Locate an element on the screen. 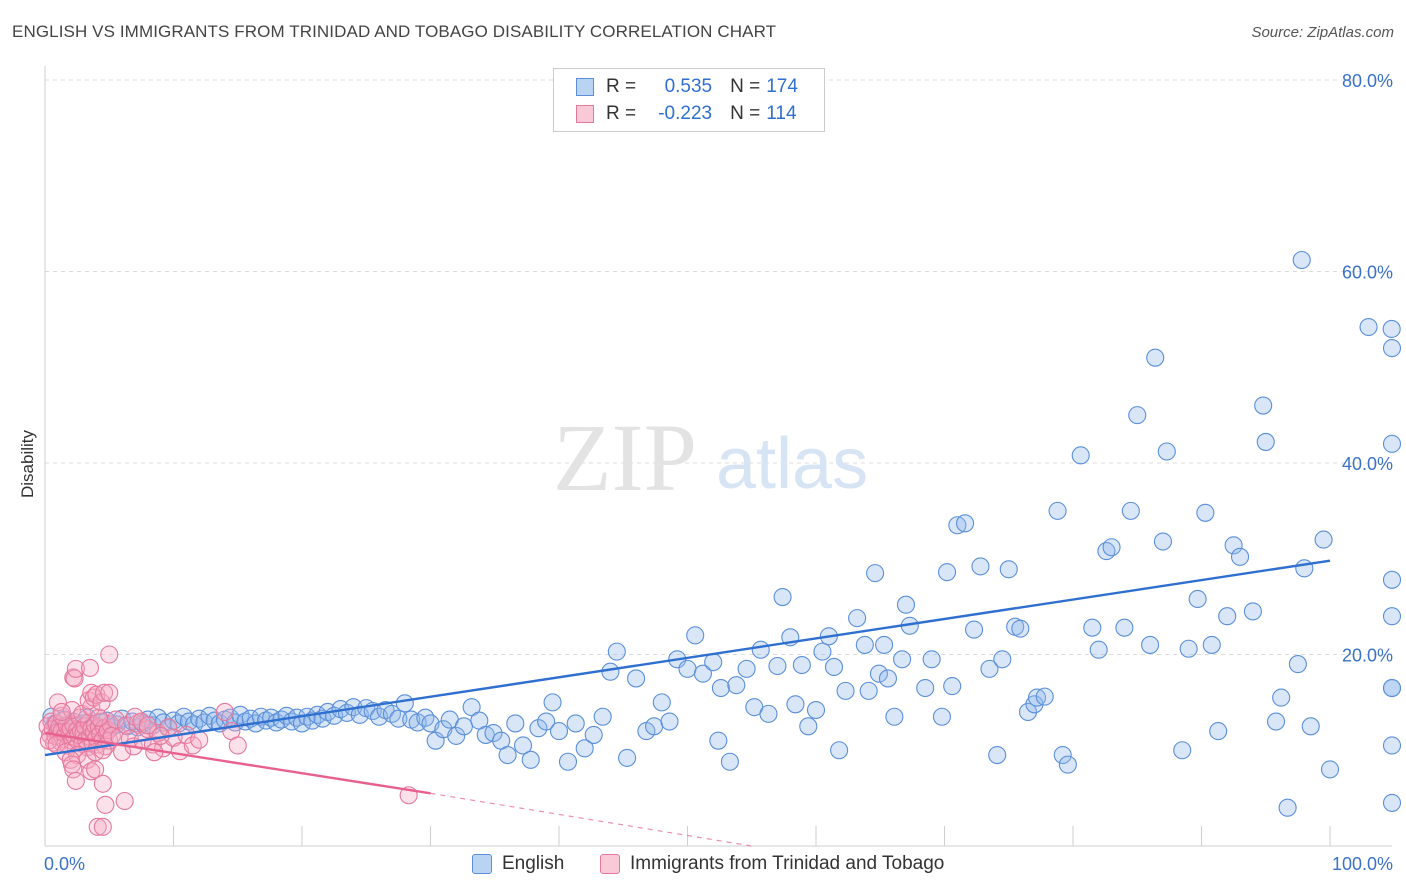 The image size is (1406, 892). bottom-legend-trinidad: Immigrants from Trinidad and Tobago is located at coordinates (772, 864).